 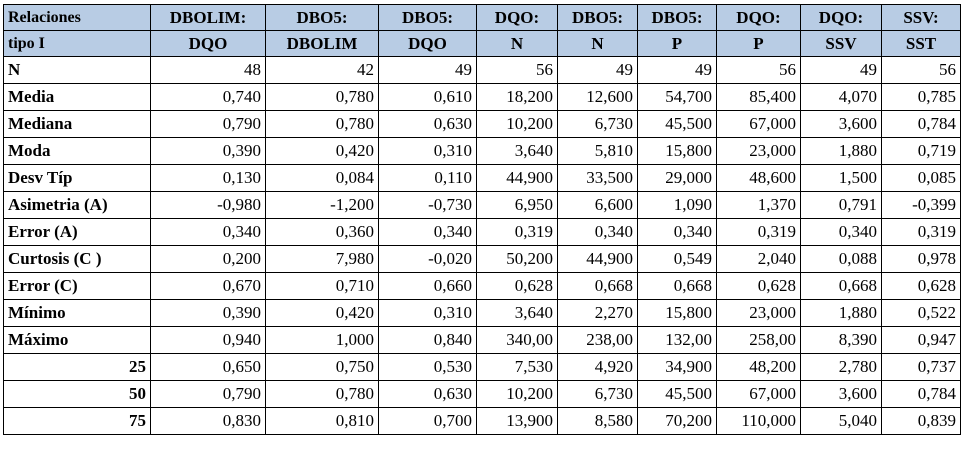 What do you see at coordinates (921, 394) in the screenshot?
I see `table-cell: 0,784` at bounding box center [921, 394].